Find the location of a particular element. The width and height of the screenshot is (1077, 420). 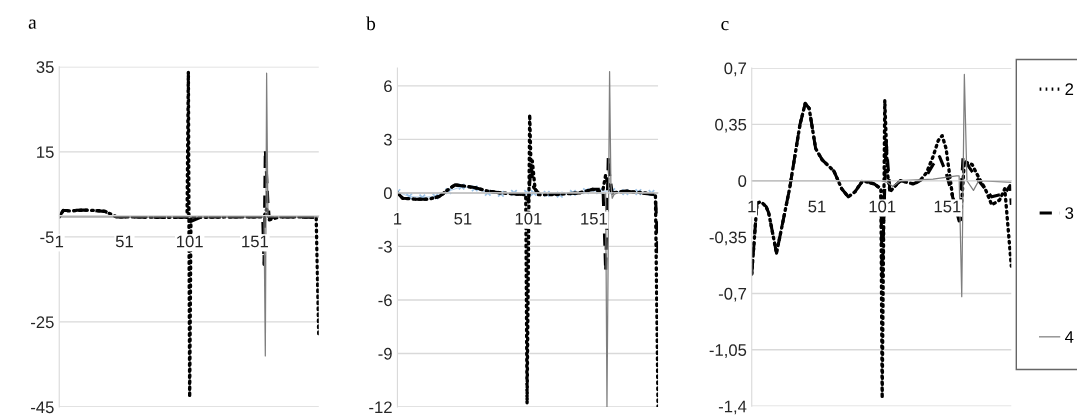

y-tick-label: -25 is located at coordinates (42, 322).